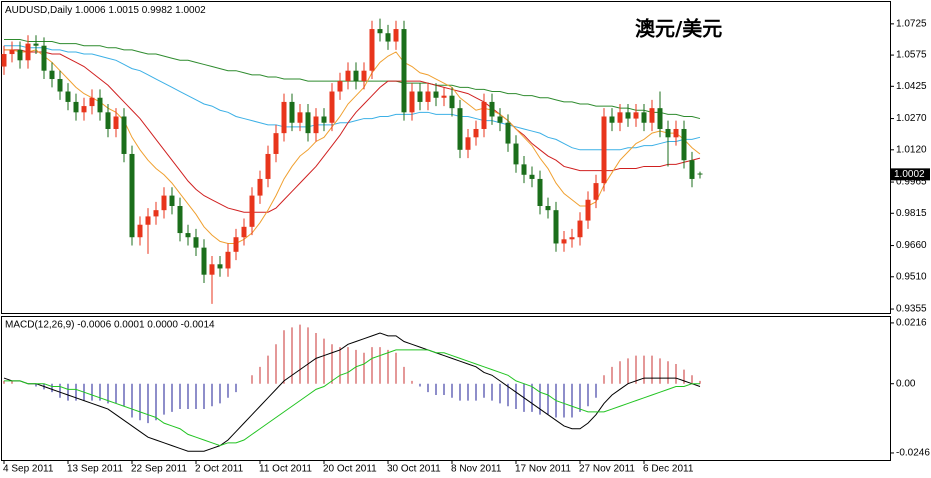 This screenshot has height=478, width=931. Describe the element at coordinates (157, 10) in the screenshot. I see `last-low: 0.9982` at that location.